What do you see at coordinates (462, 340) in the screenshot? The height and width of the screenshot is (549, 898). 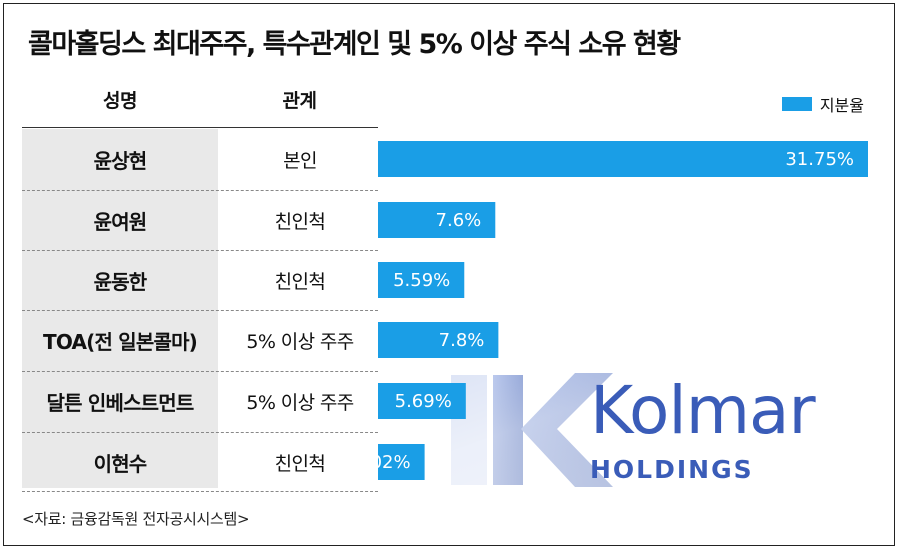 I see `bar-value-label-3: 7.8%` at bounding box center [462, 340].